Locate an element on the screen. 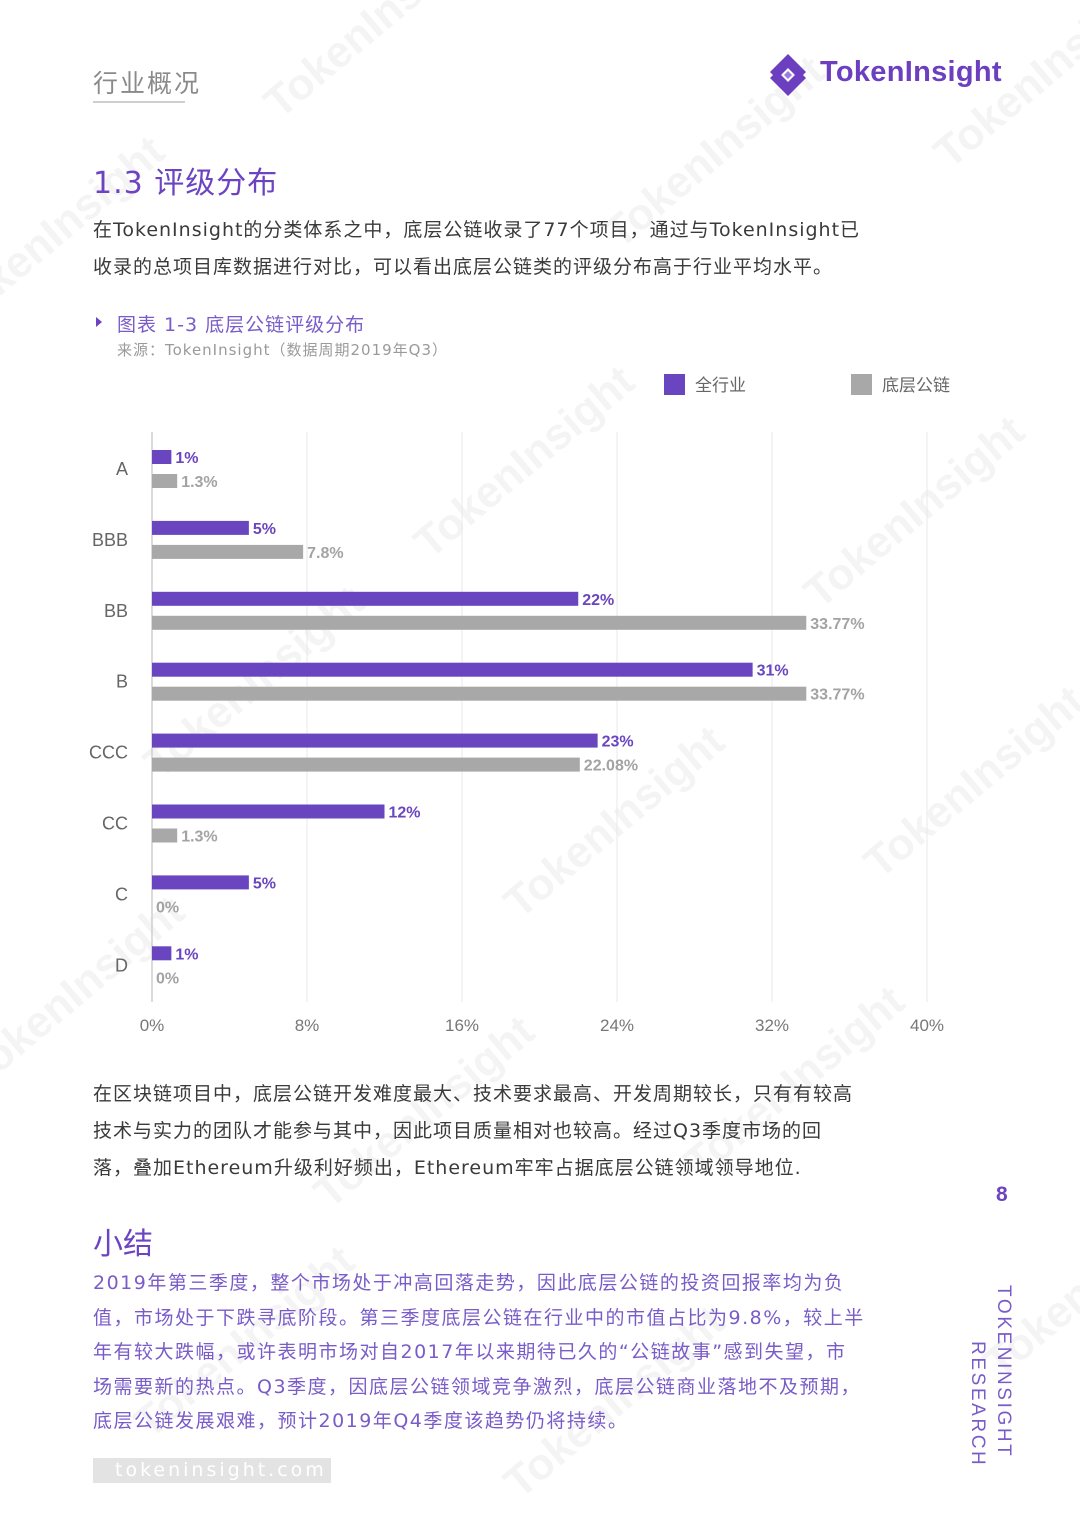 This screenshot has width=1080, height=1529. tokeninsight-logo-icon is located at coordinates (788, 75).